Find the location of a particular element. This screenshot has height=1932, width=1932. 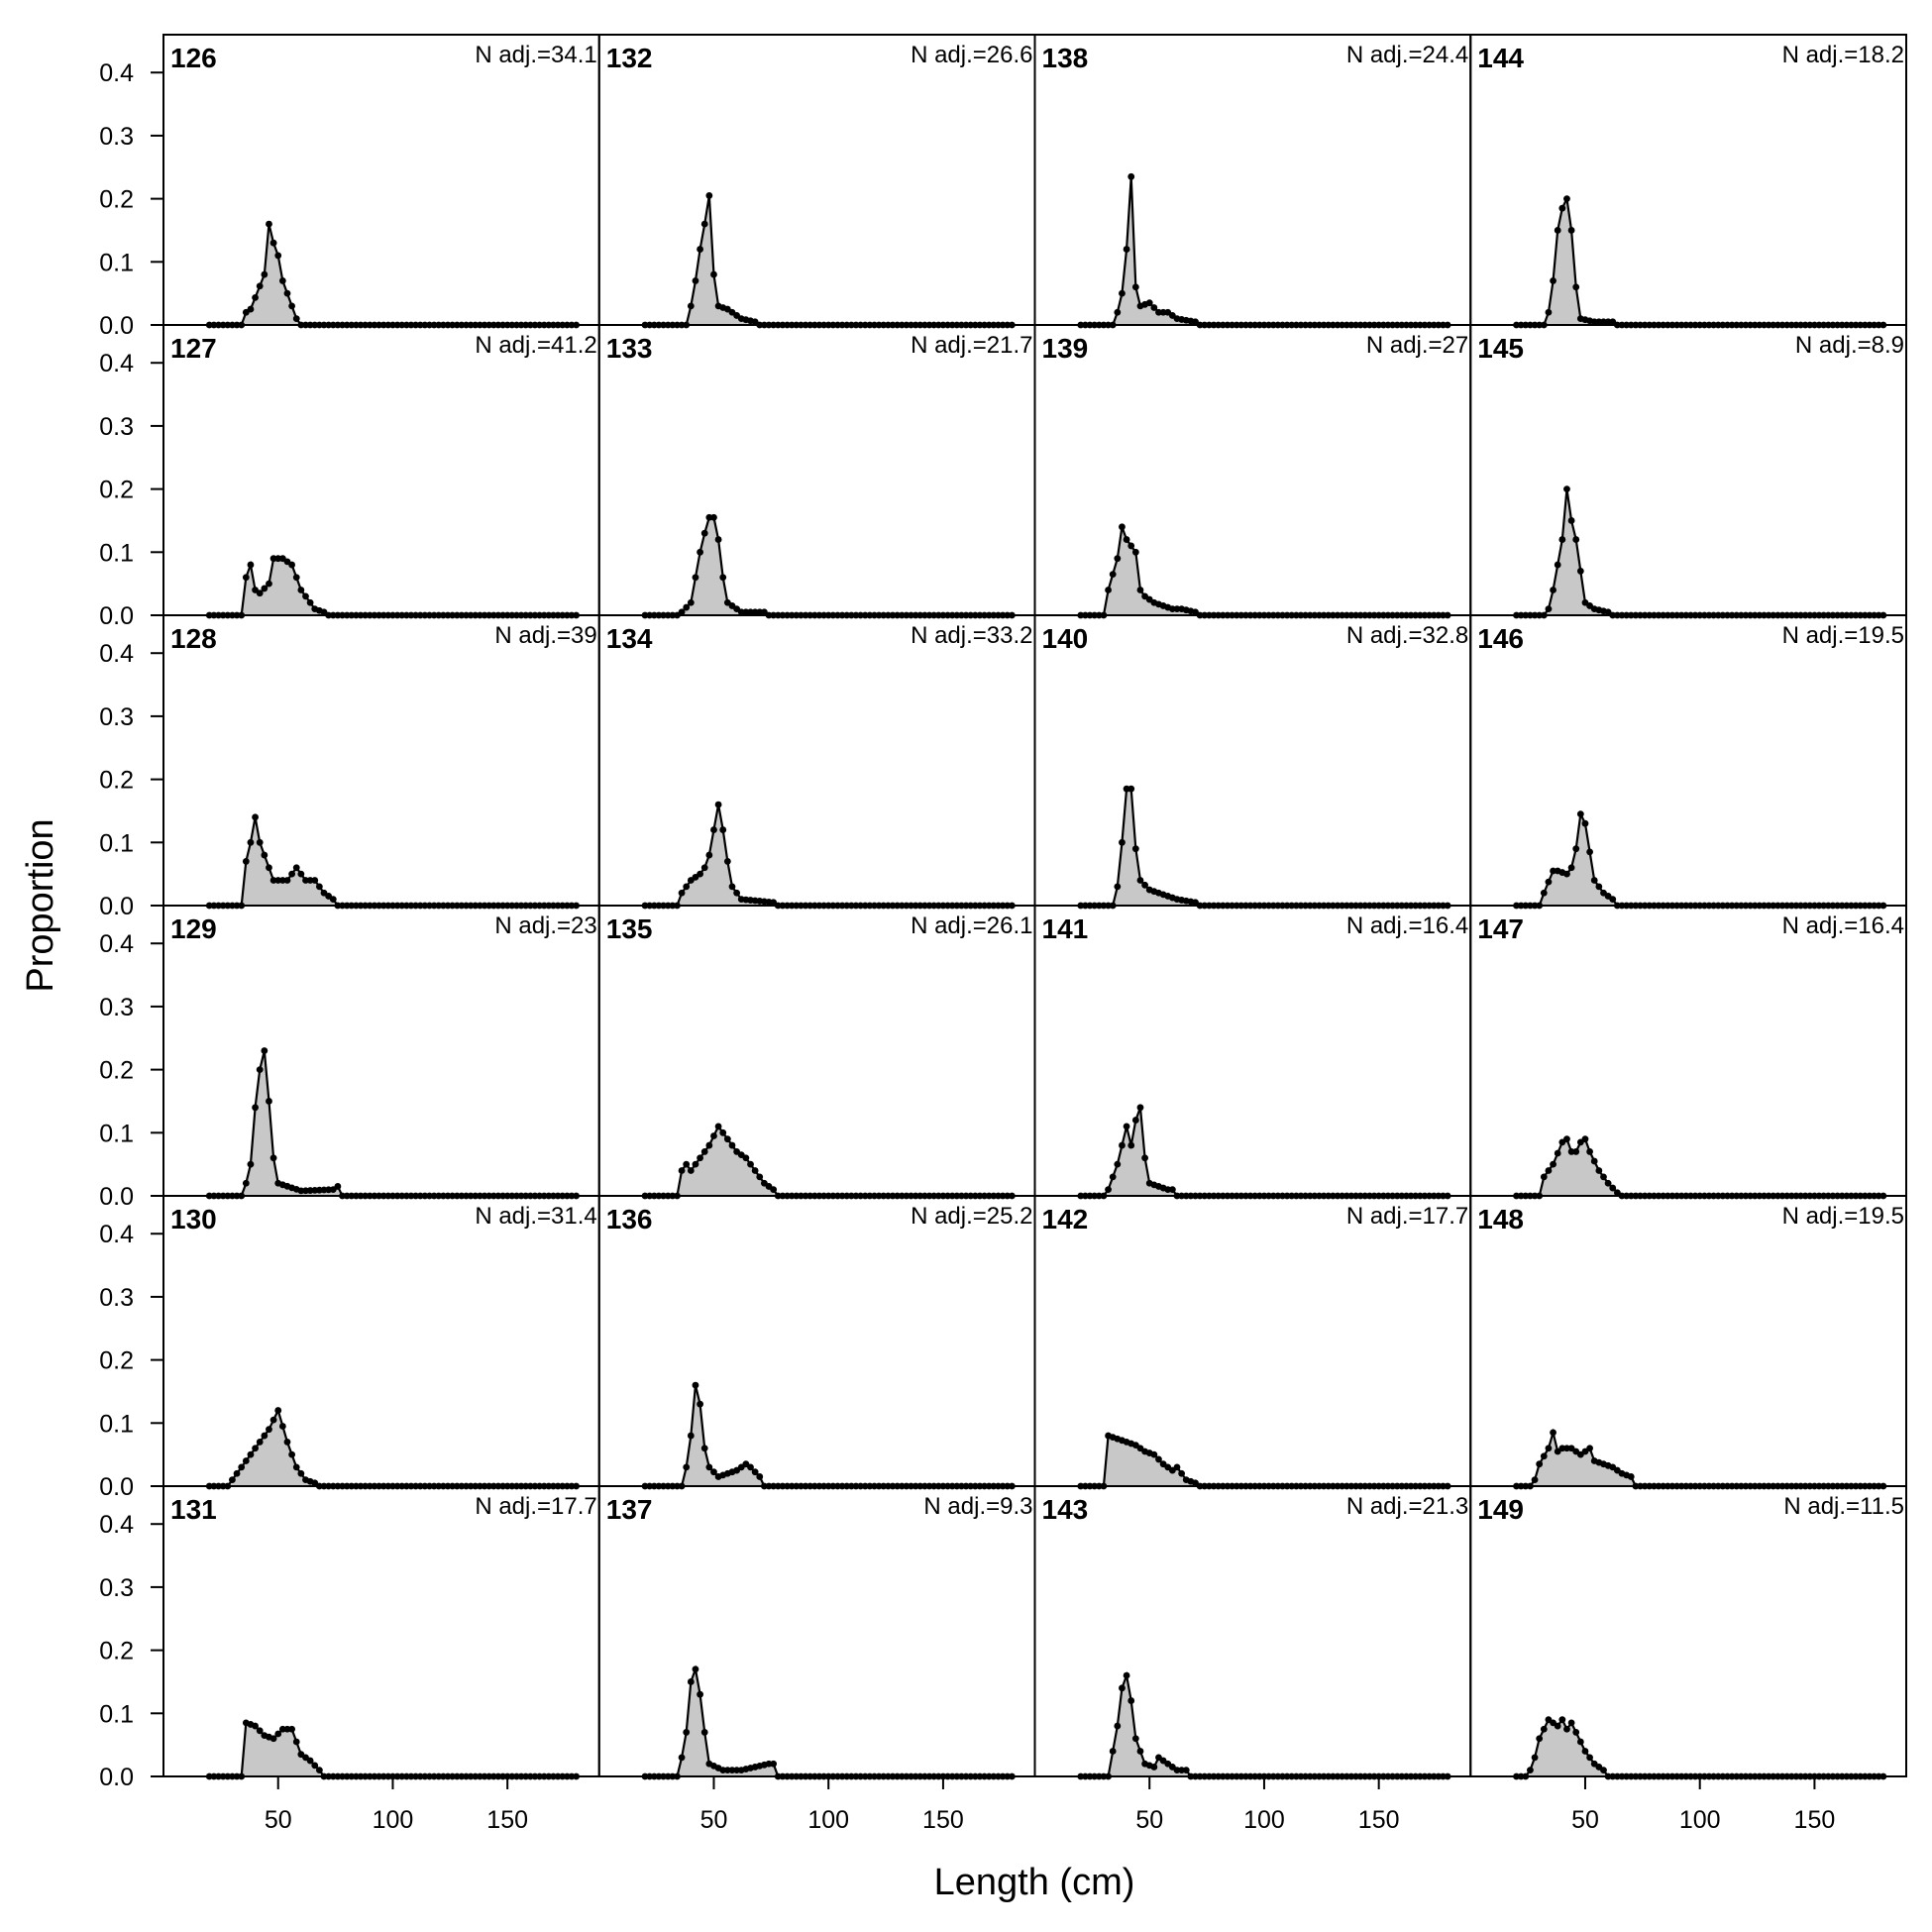

panel-143-nadj: N adj.=21.3 is located at coordinates (1407, 1506).